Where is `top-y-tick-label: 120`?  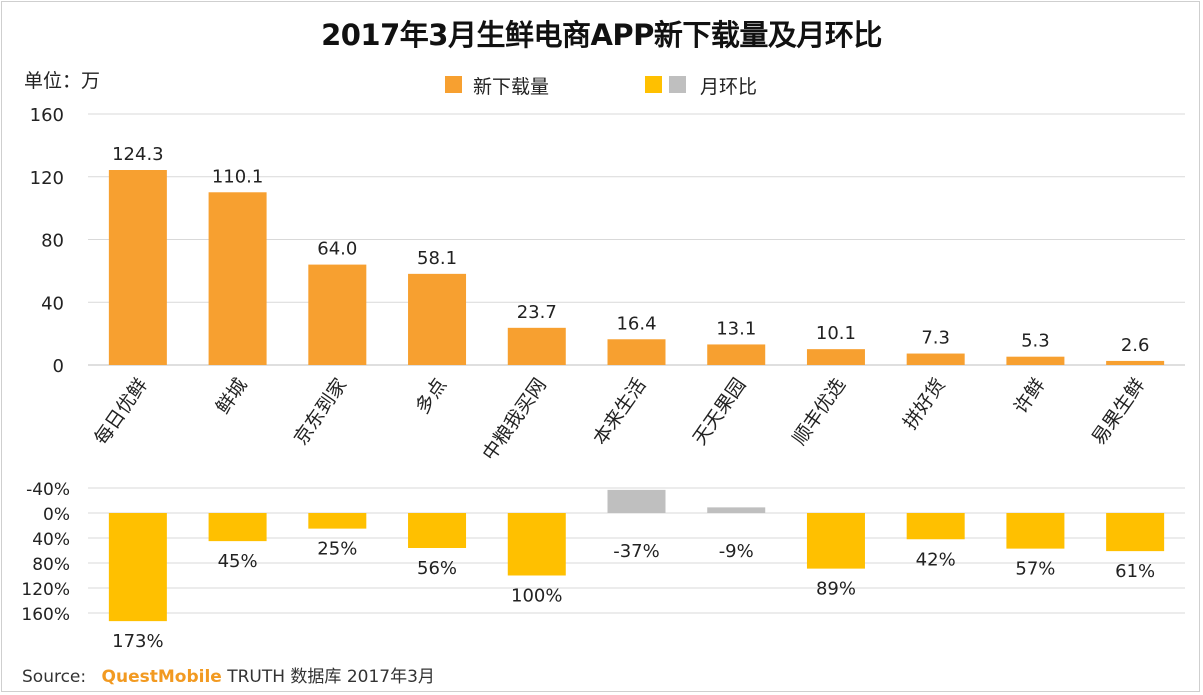 top-y-tick-label: 120 is located at coordinates (47, 178).